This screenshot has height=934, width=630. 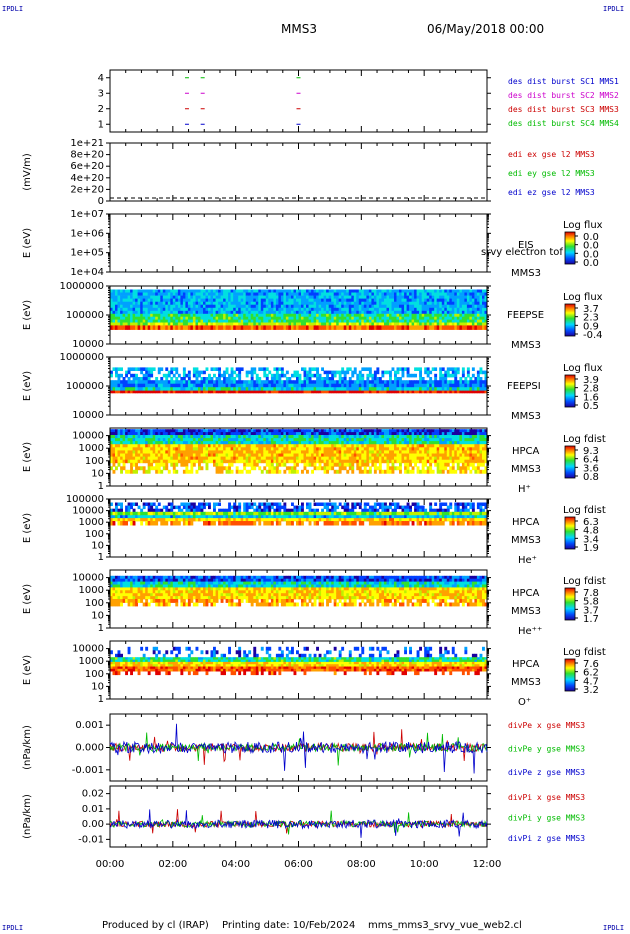 I want to click on species-label: He⁺⁺, so click(x=530, y=631).